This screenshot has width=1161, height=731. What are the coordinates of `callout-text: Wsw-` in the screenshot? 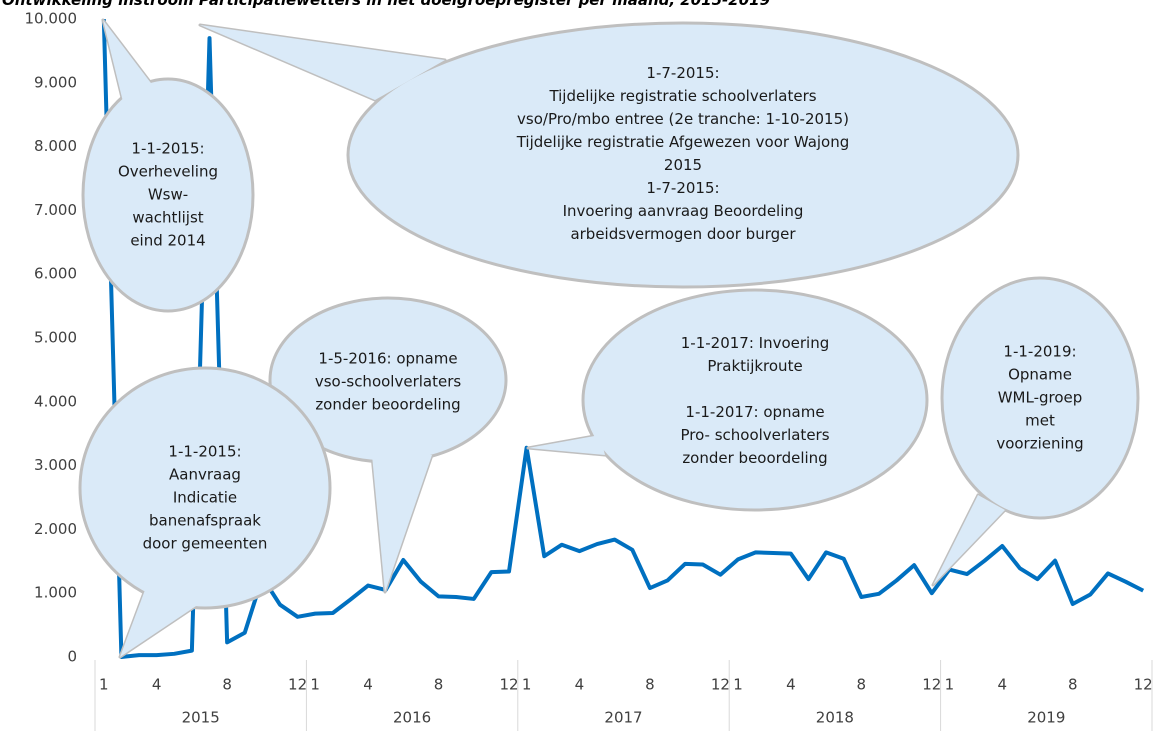 It's located at (168, 195).